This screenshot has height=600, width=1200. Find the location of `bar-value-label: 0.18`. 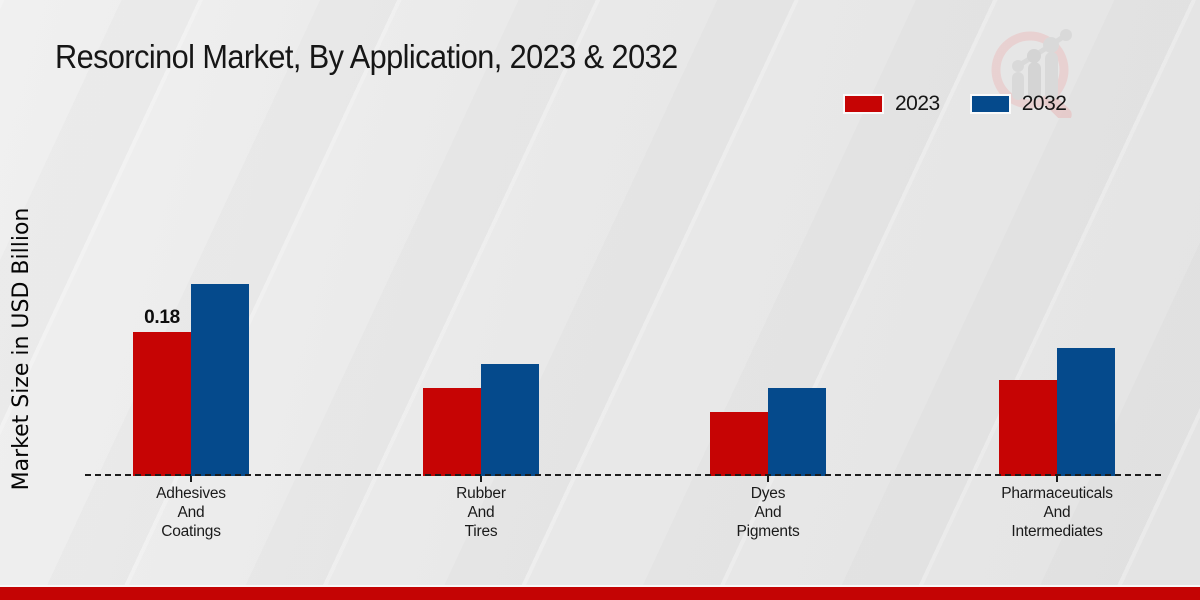

bar-value-label: 0.18 is located at coordinates (162, 317).